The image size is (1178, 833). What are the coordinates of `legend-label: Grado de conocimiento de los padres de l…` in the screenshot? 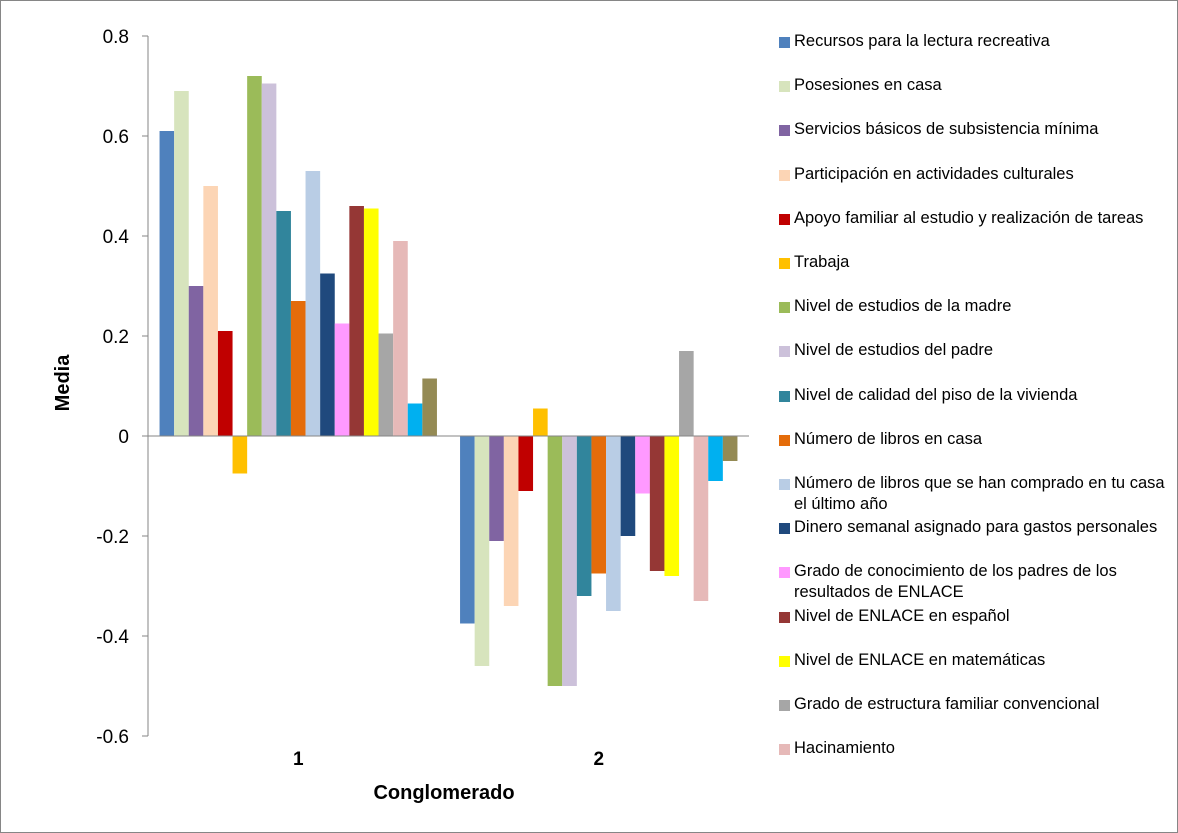 It's located at (955, 582).